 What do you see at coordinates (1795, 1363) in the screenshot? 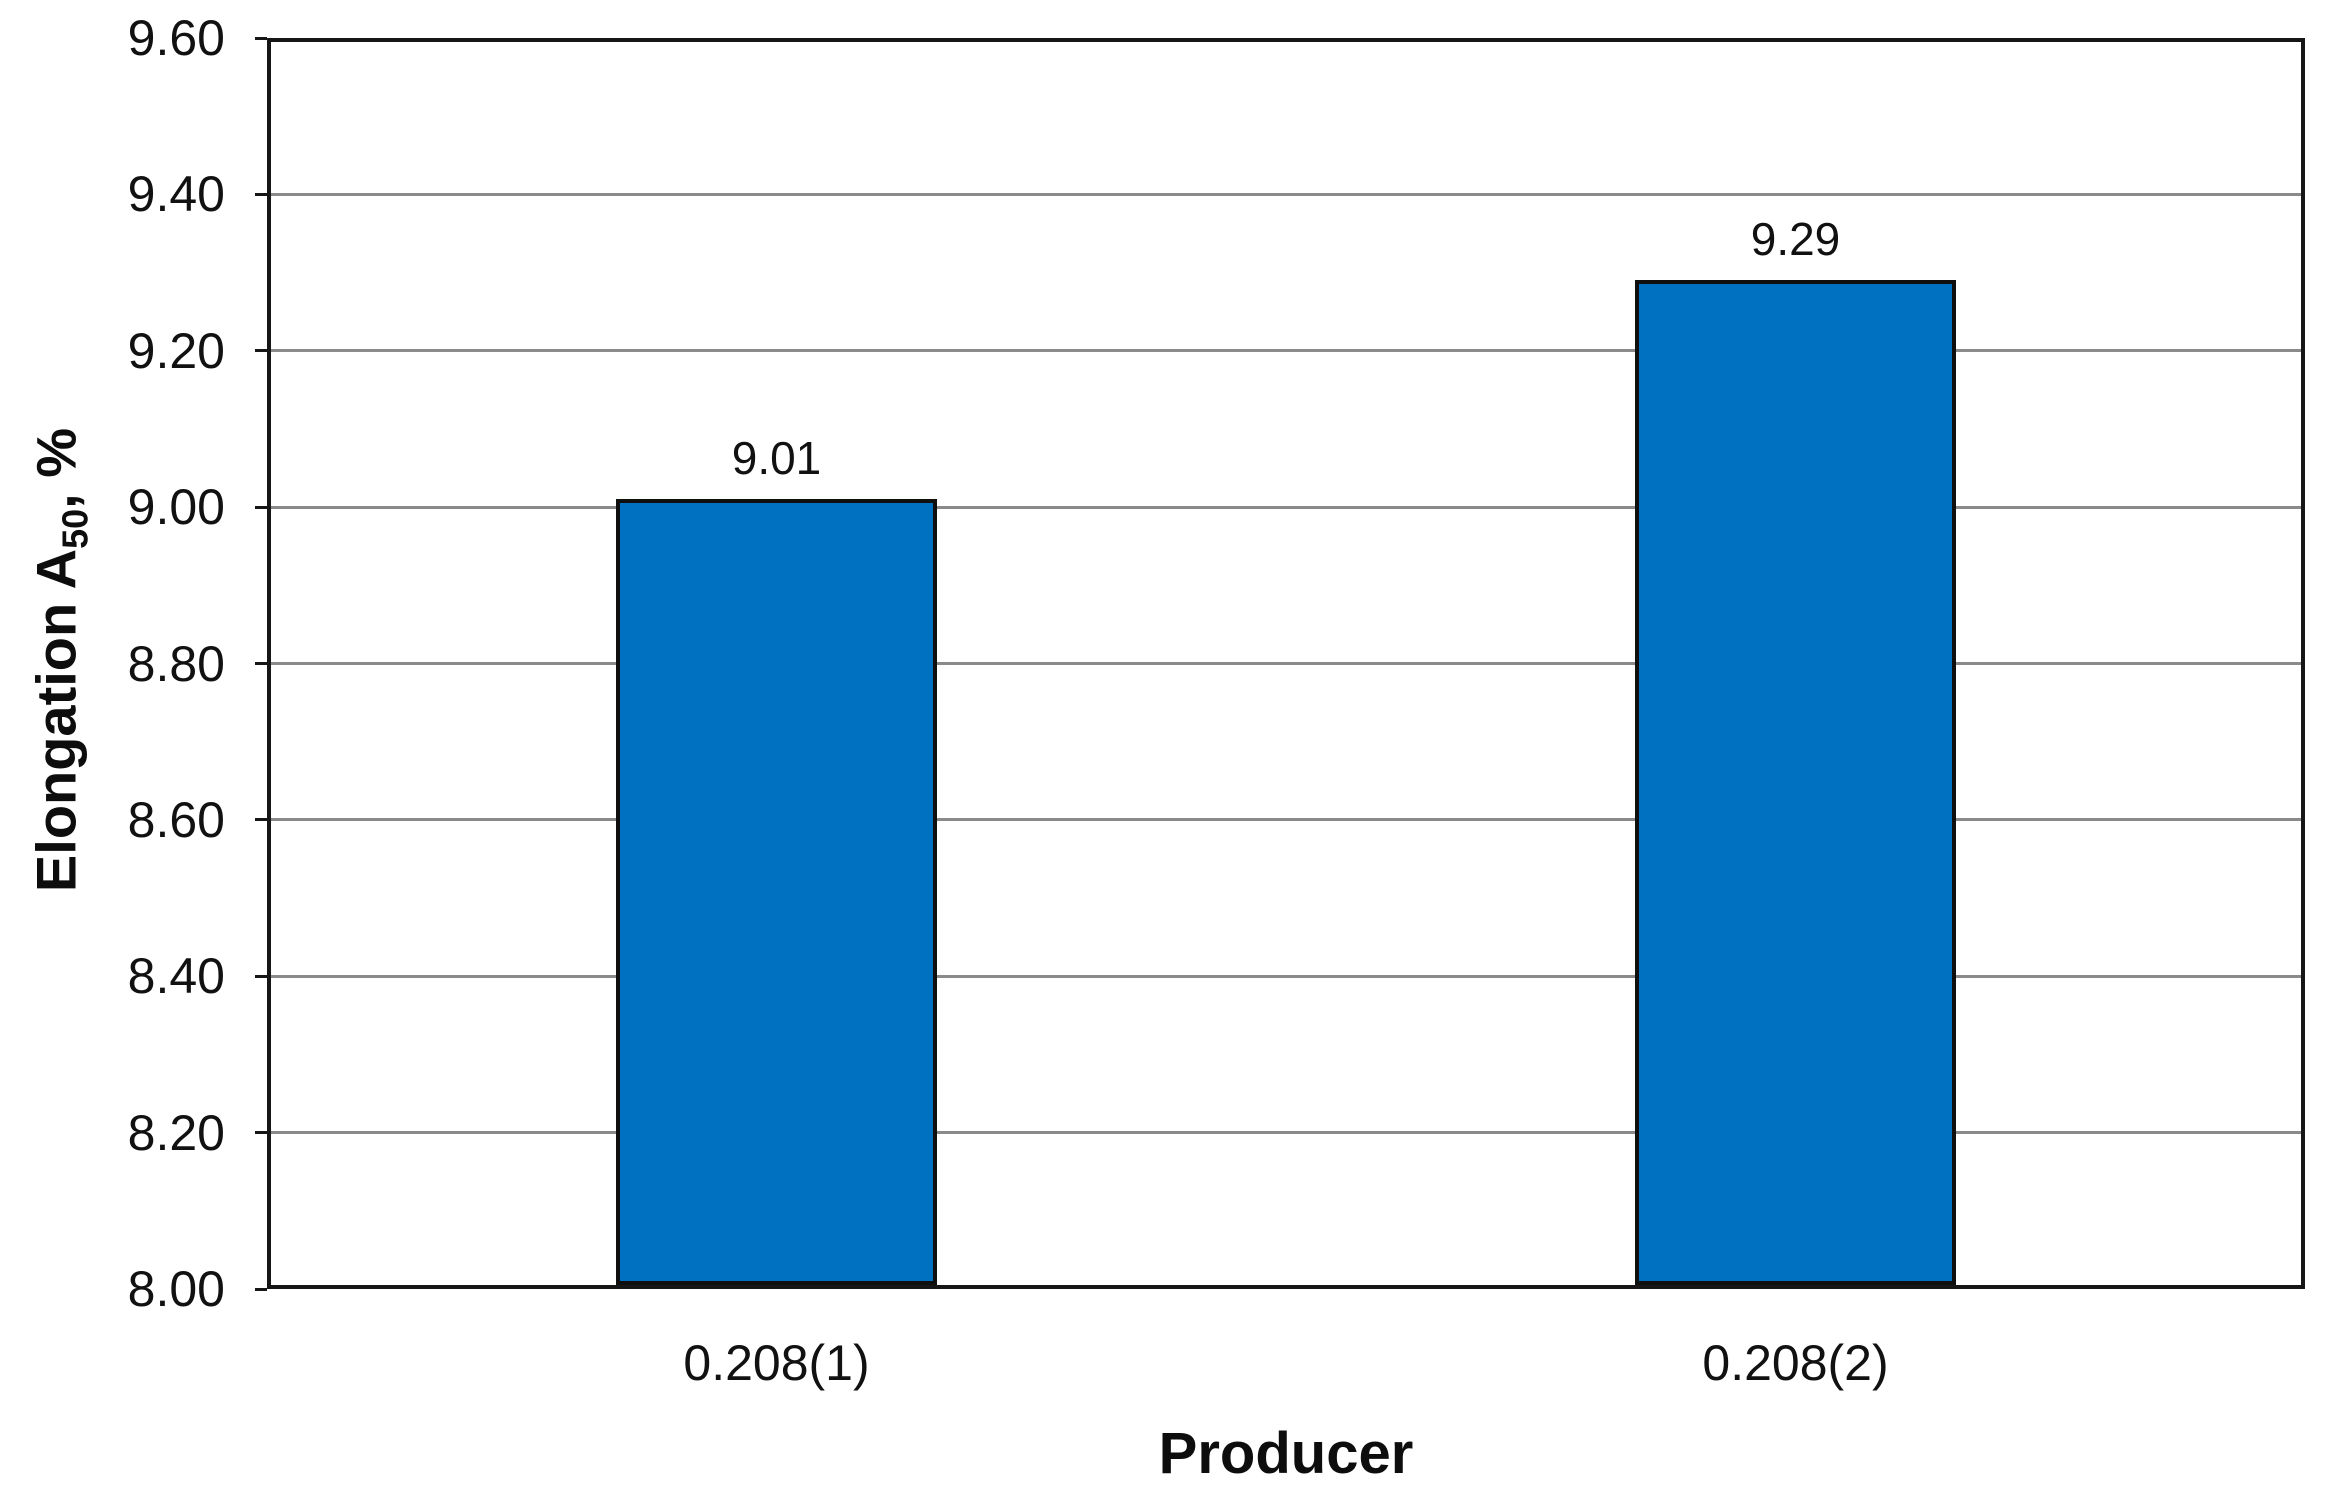
I see `x-axis-tick-label: 0.208(2)` at bounding box center [1795, 1363].